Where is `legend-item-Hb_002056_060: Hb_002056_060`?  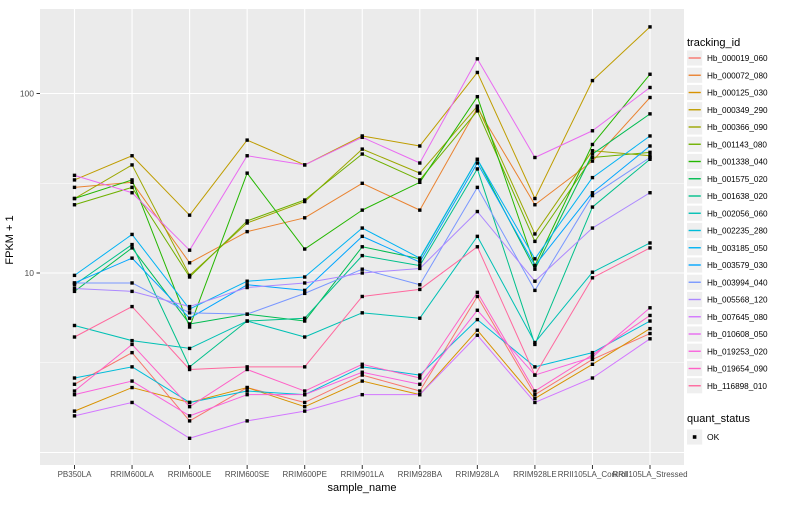
legend-item-Hb_002056_060: Hb_002056_060 is located at coordinates (727, 213).